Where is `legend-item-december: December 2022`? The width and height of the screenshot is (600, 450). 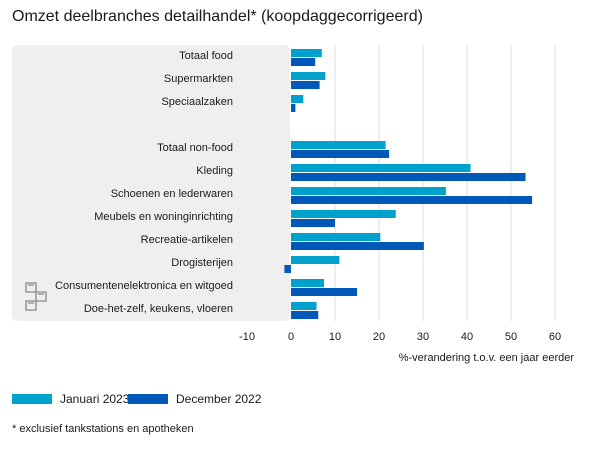 legend-item-december: December 2022 is located at coordinates (194, 399).